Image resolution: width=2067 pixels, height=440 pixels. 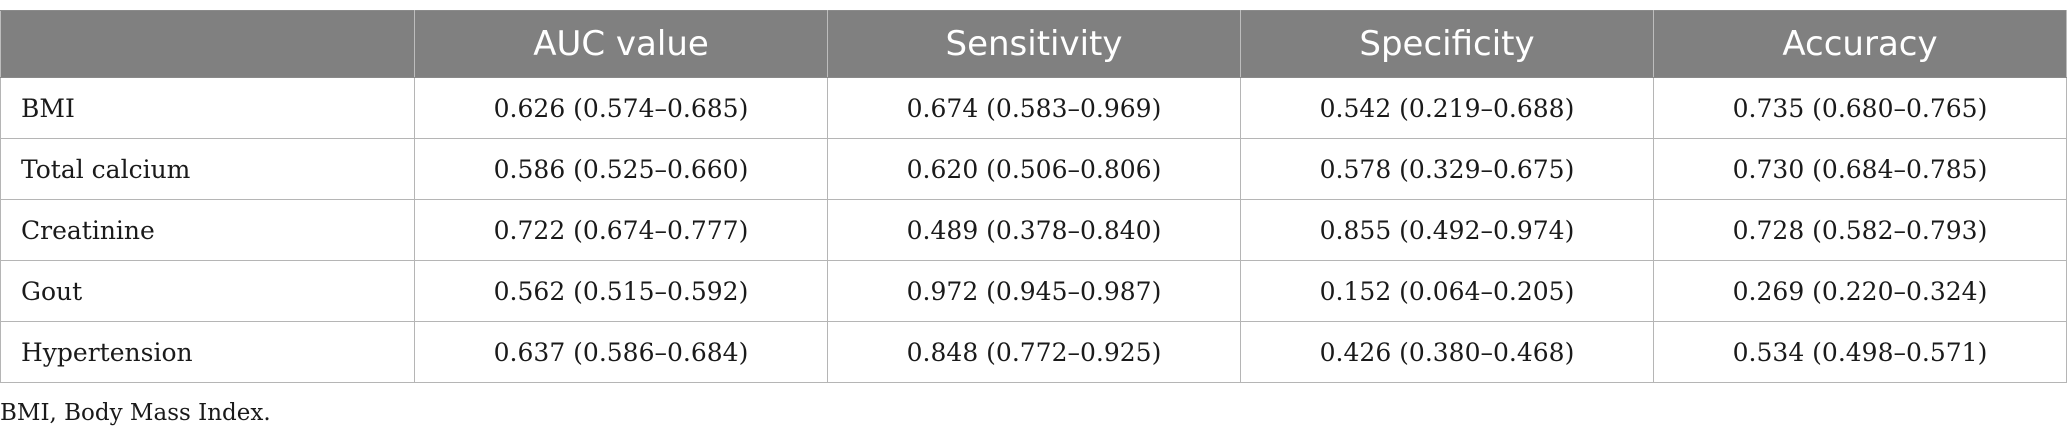 What do you see at coordinates (1447, 169) in the screenshot?
I see `cell-specificity: 0.578 (0.329–0.675)` at bounding box center [1447, 169].